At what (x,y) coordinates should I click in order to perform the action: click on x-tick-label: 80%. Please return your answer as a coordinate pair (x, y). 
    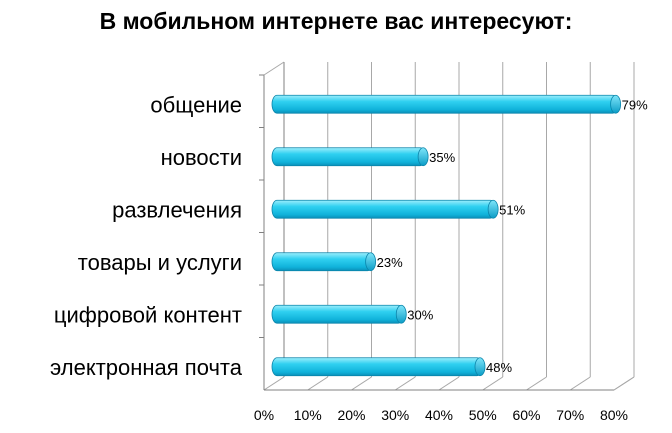
    Looking at the image, I should click on (614, 415).